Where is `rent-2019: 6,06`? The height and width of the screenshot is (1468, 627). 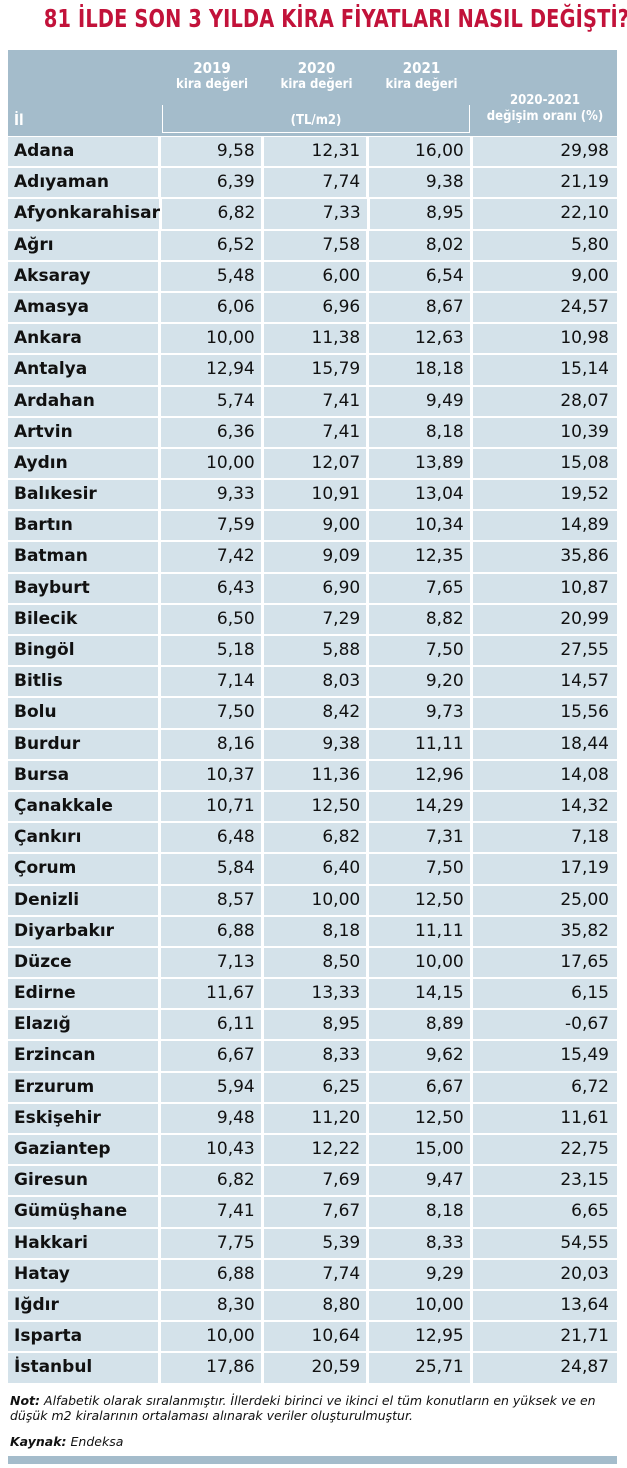
rent-2019: 6,06 is located at coordinates (211, 307).